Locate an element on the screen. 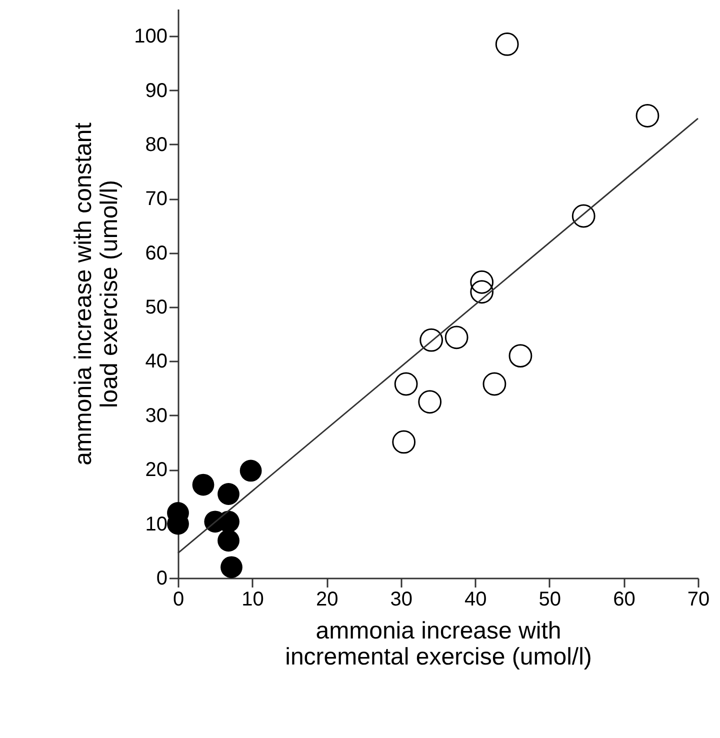 The image size is (720, 738). y-tick-label: 40 is located at coordinates (156, 361).